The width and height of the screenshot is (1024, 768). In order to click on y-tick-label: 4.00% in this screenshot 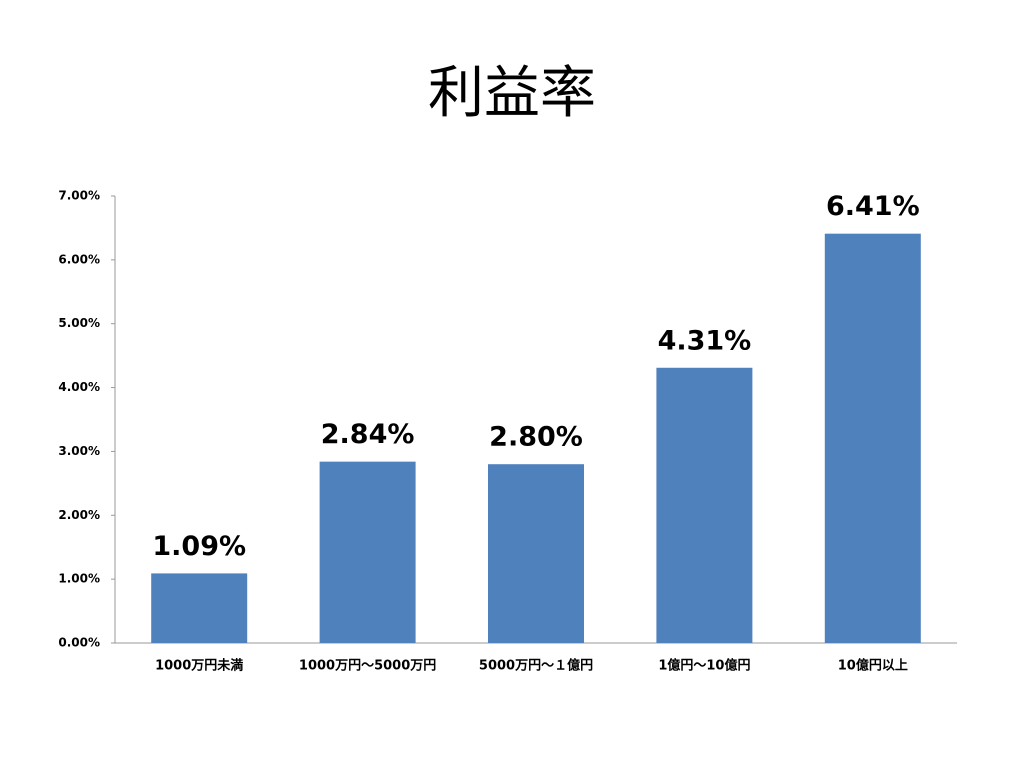, I will do `click(79, 387)`.